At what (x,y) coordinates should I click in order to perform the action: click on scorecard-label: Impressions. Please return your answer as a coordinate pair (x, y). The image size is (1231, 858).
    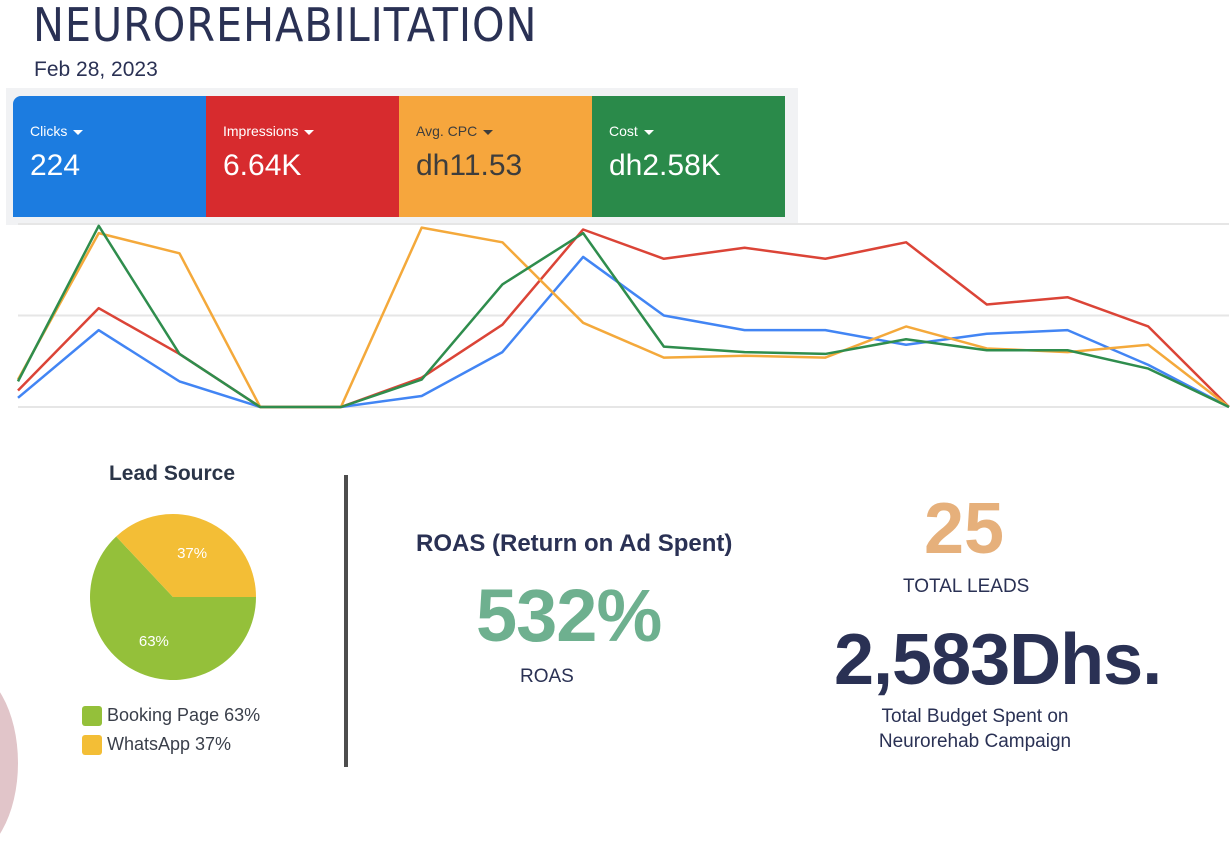
    Looking at the image, I should click on (311, 131).